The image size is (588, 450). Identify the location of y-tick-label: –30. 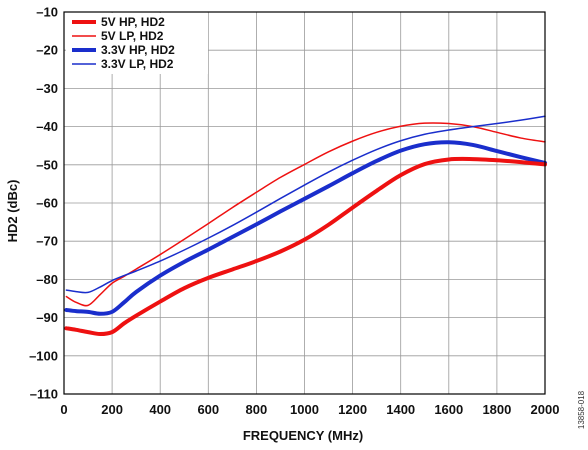
(47, 88).